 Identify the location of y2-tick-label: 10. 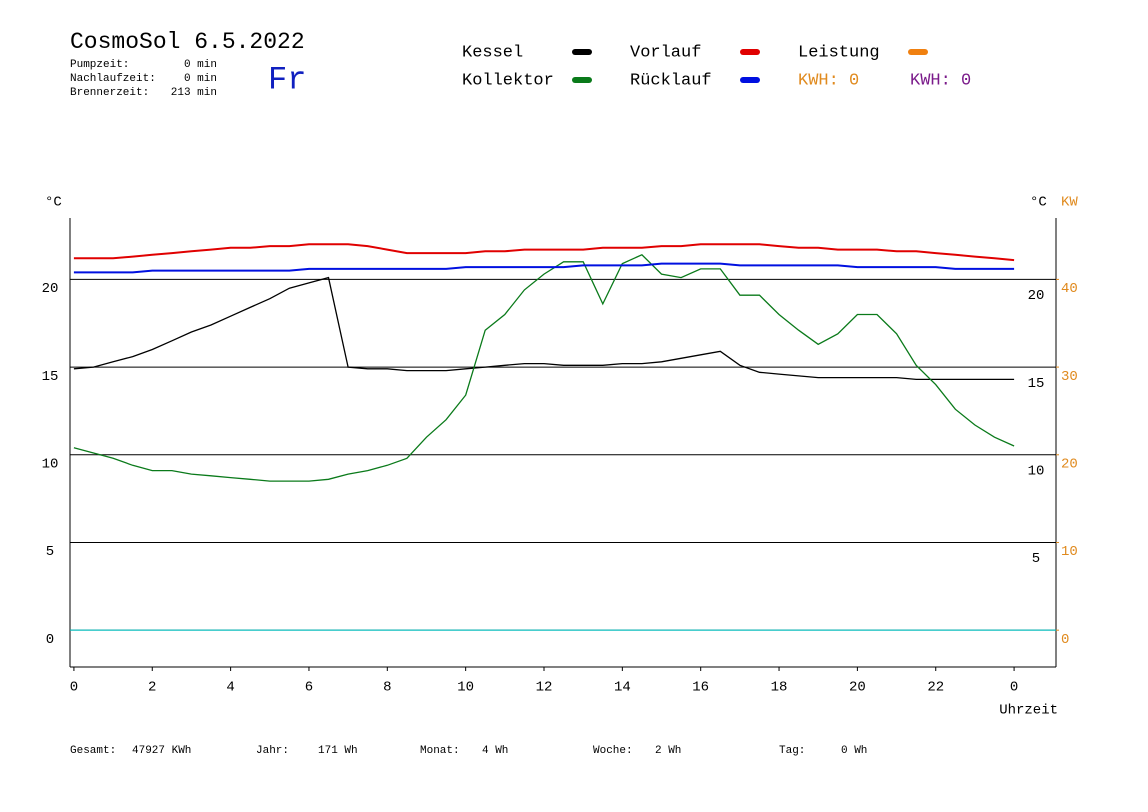
(1069, 552).